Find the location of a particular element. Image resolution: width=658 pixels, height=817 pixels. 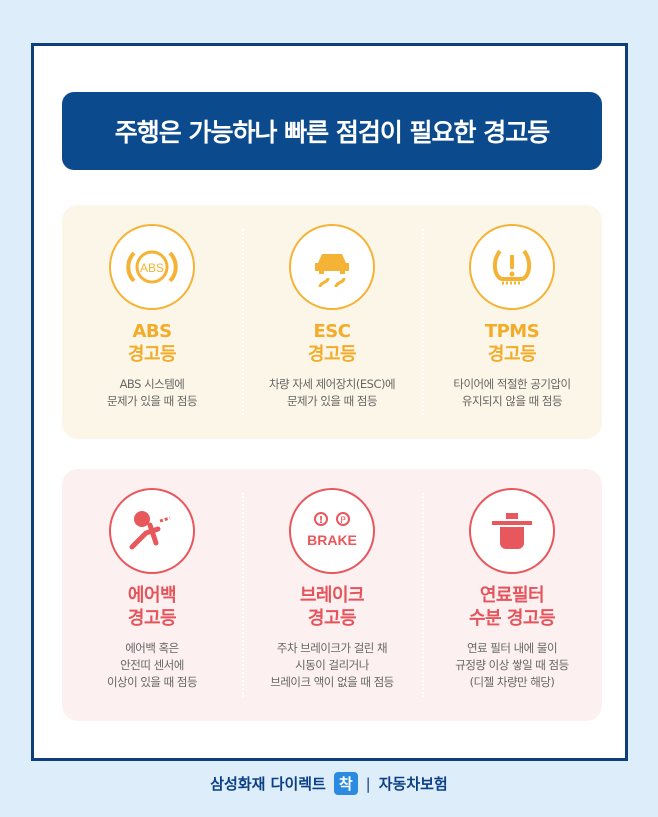

item-desc: 연료 필터 내에 물이 is located at coordinates (512, 648).